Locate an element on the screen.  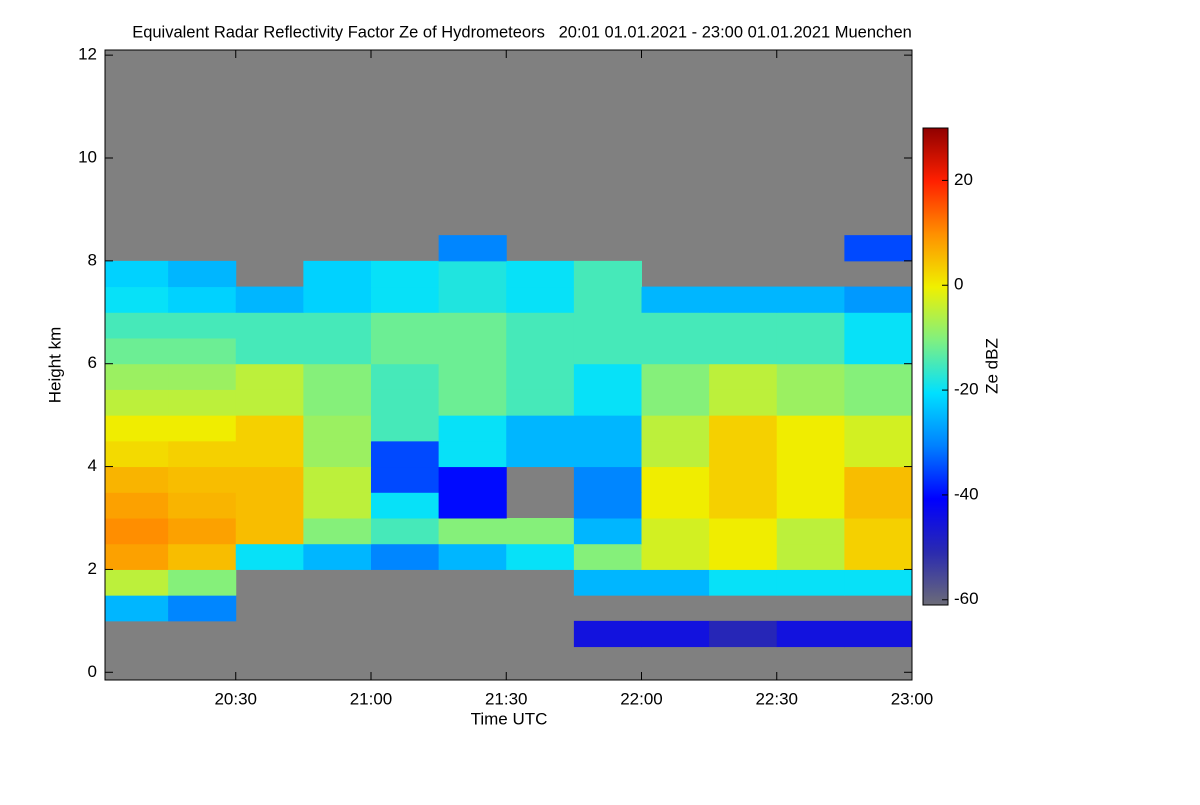
x-tick-label: 20:30 is located at coordinates (235, 698).